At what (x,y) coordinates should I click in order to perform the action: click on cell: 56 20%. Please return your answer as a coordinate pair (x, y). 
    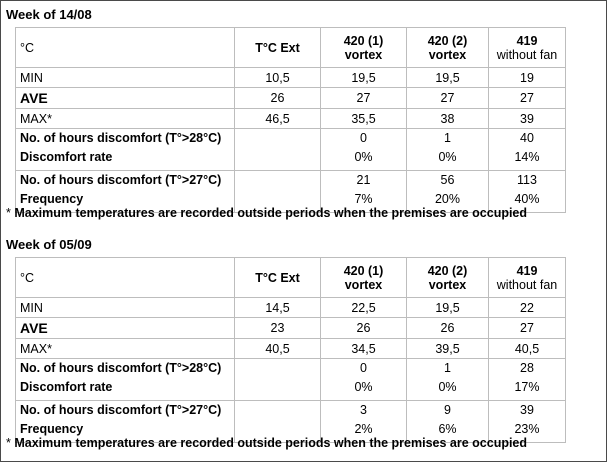
    Looking at the image, I should click on (447, 191).